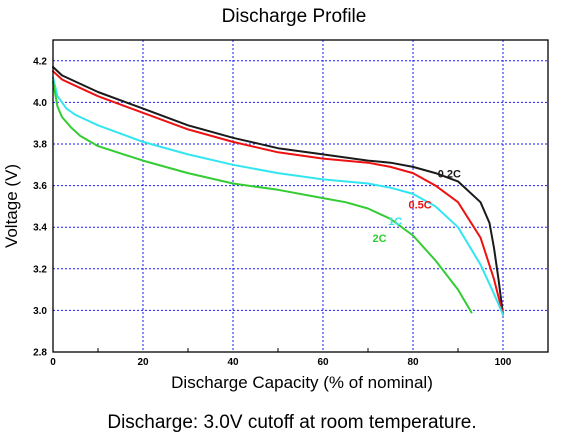 This screenshot has width=579, height=445. Describe the element at coordinates (503, 362) in the screenshot. I see `x-tick-label: 100` at that location.